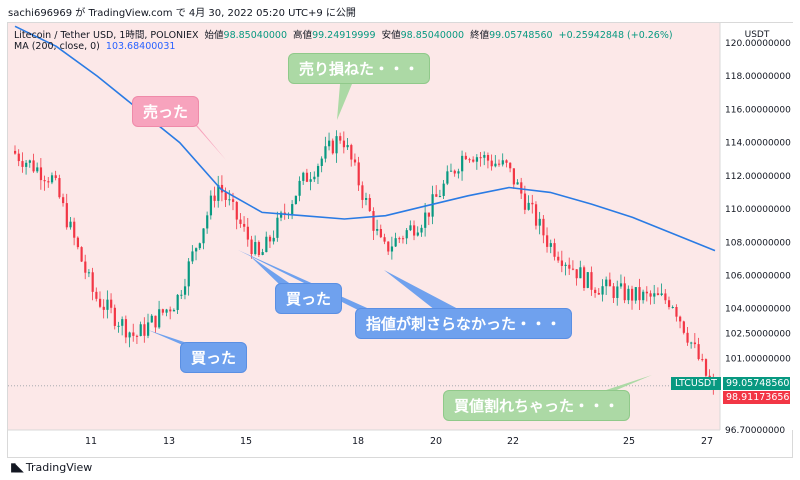 The image size is (800, 480). Describe the element at coordinates (432, 35) in the screenshot. I see `legend-low: 98.85040000` at that location.